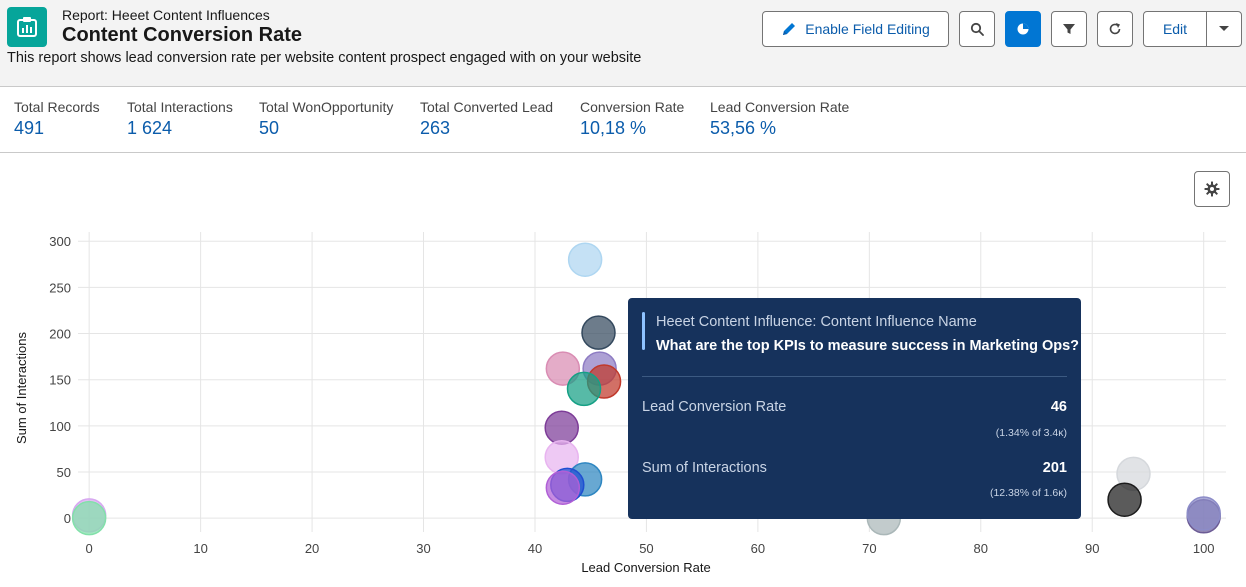 This screenshot has width=1246, height=587. Describe the element at coordinates (435, 128) in the screenshot. I see `stat-value: 263` at that location.